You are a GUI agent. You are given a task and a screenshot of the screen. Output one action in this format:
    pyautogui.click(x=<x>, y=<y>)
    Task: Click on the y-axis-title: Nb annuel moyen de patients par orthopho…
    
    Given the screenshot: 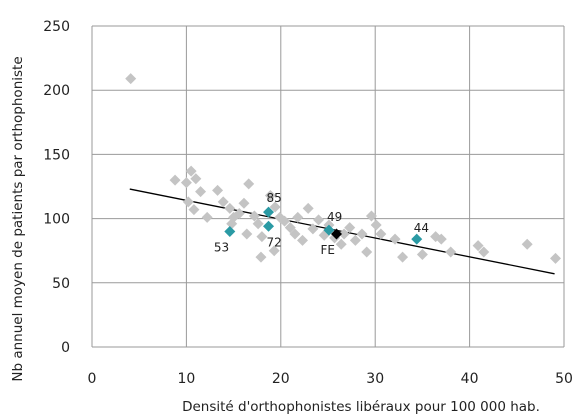 What is the action you would take?
    pyautogui.click(x=18, y=218)
    